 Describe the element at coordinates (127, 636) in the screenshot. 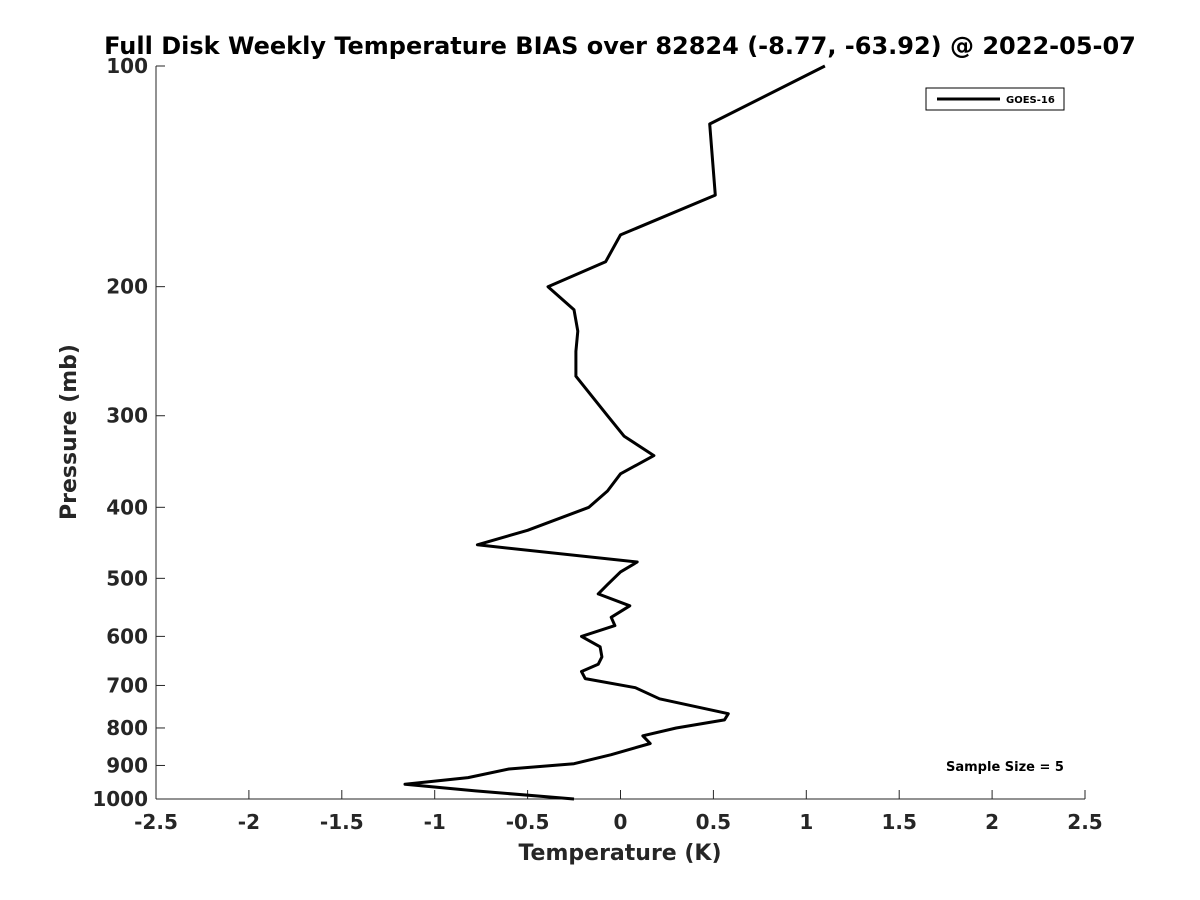

I see `y-tick-label: 600` at that location.